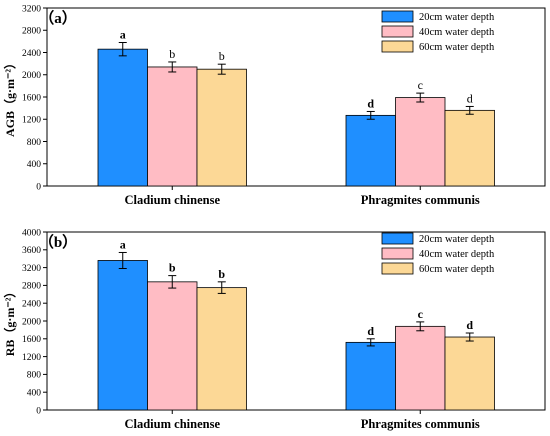 This screenshot has height=436, width=550. I want to click on y-axis-label: RB（g·m⁻²）, so click(9, 321).